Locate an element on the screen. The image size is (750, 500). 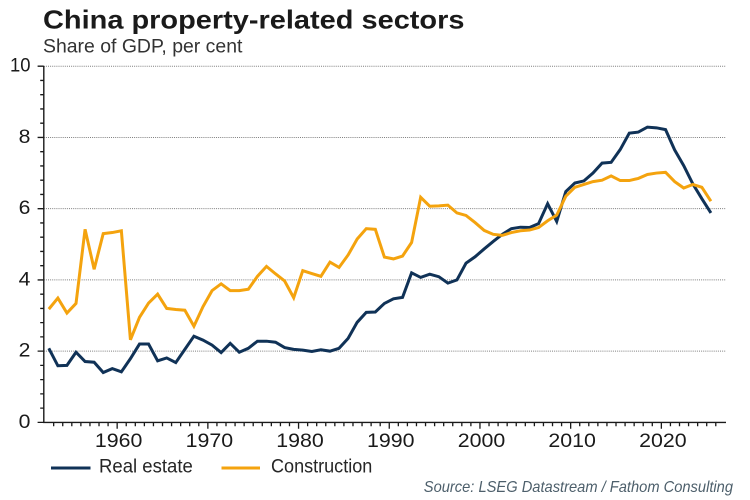
svg-text: 1980 is located at coordinates (300, 441).